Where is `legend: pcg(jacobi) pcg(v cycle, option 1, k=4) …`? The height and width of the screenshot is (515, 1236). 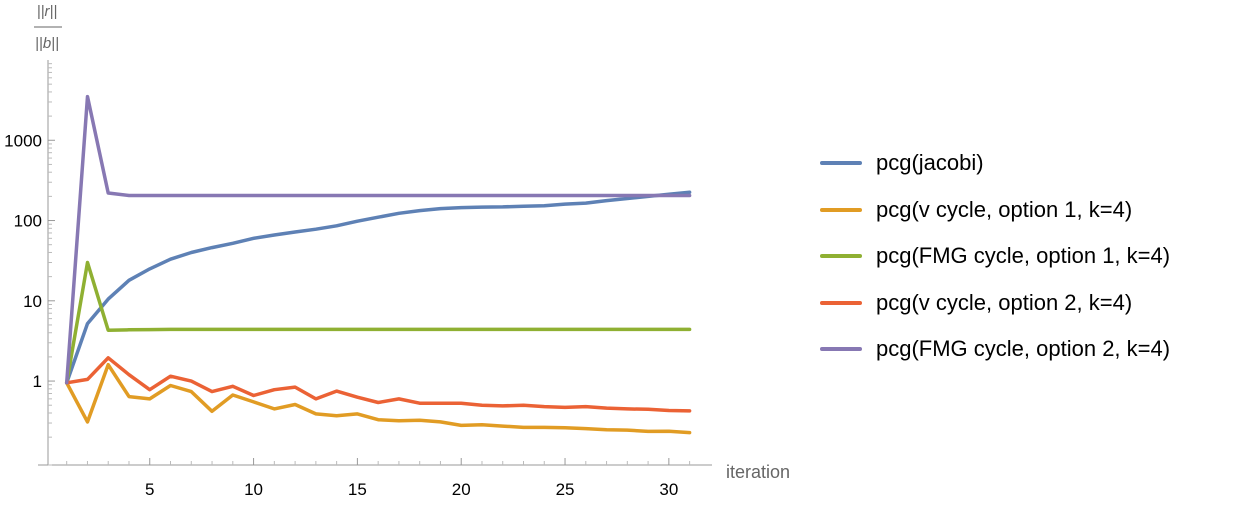 legend: pcg(jacobi) pcg(v cycle, option 1, k=4) … is located at coordinates (995, 256).